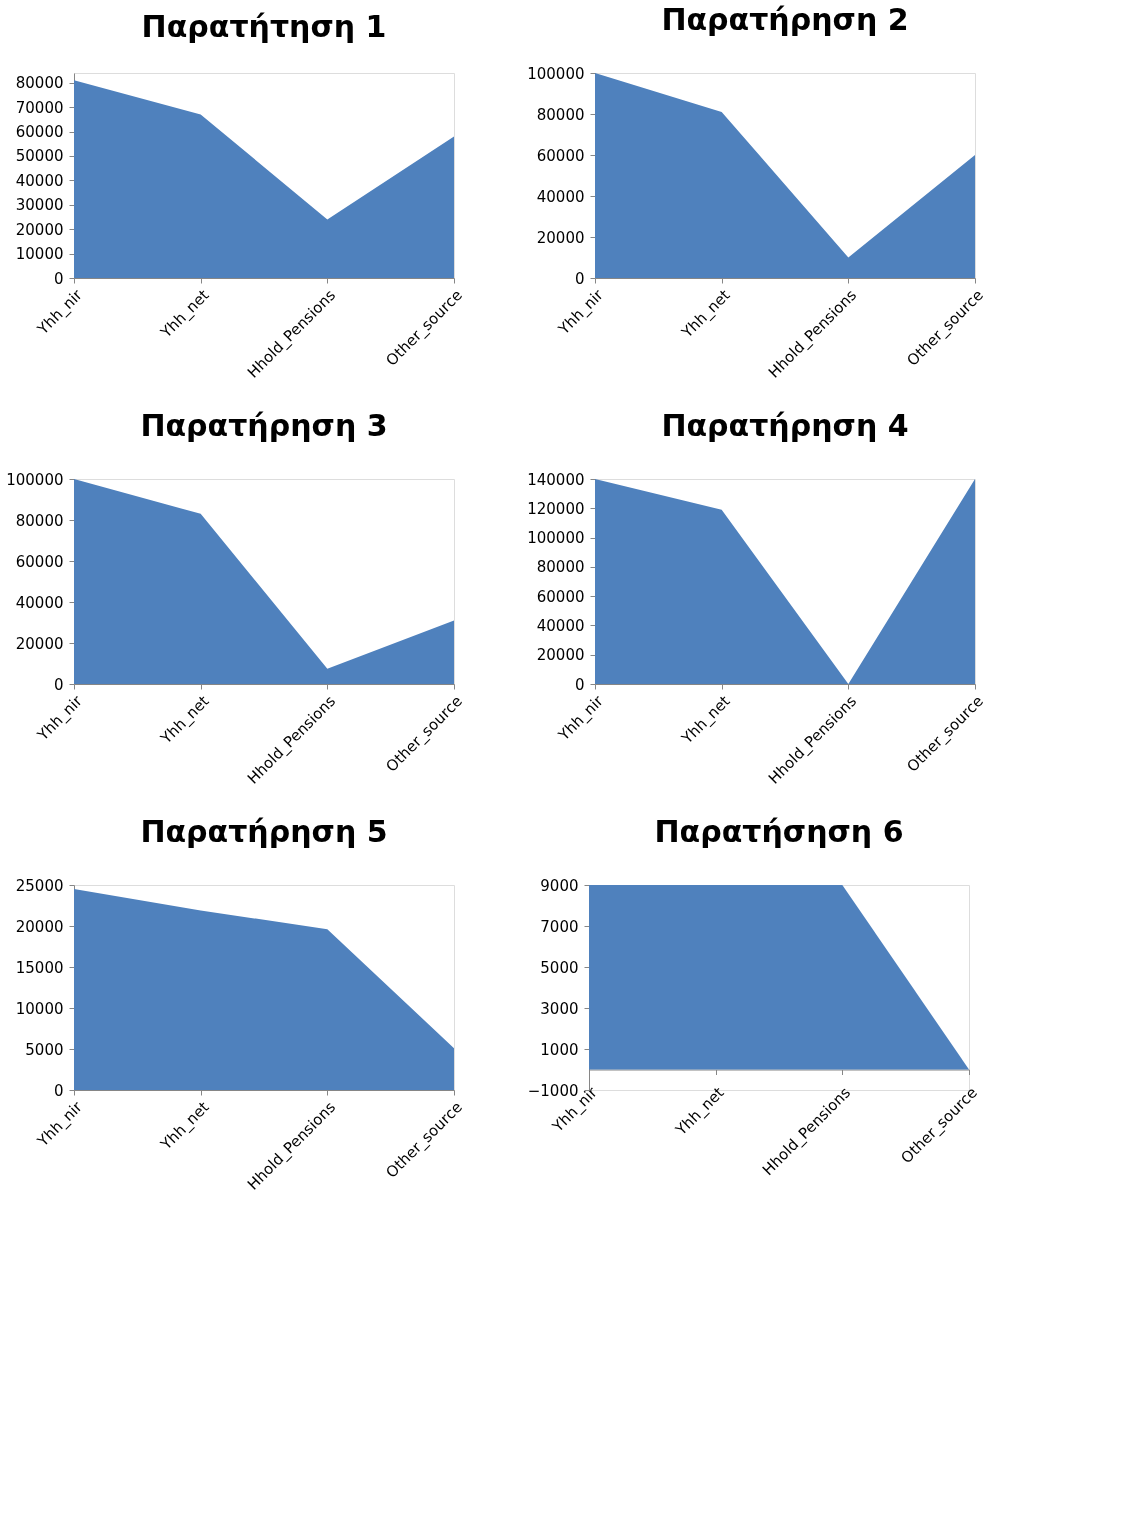 Image resolution: width=1126 pixels, height=1532 pixels. I want to click on y-tick-label: 7000, so click(559, 926).